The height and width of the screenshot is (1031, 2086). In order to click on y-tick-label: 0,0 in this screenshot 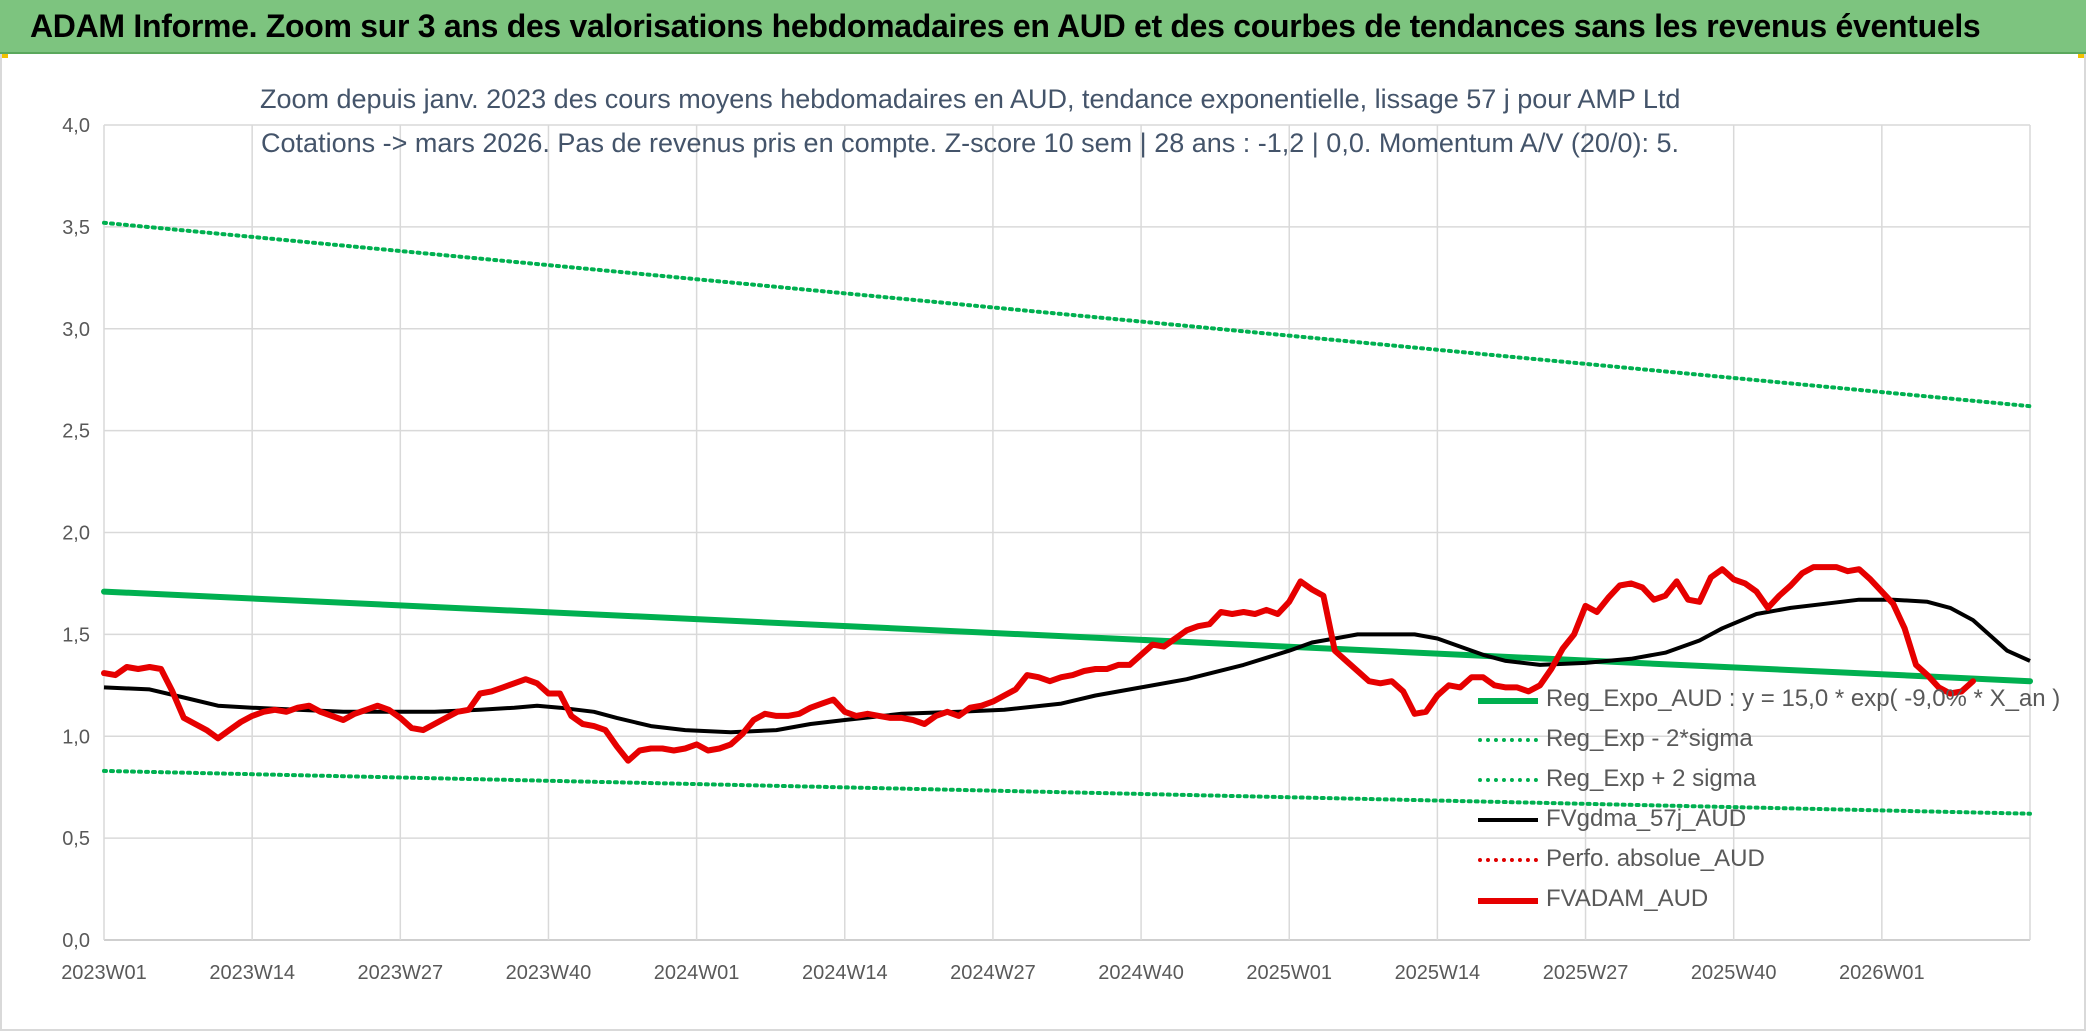, I will do `click(76, 941)`.